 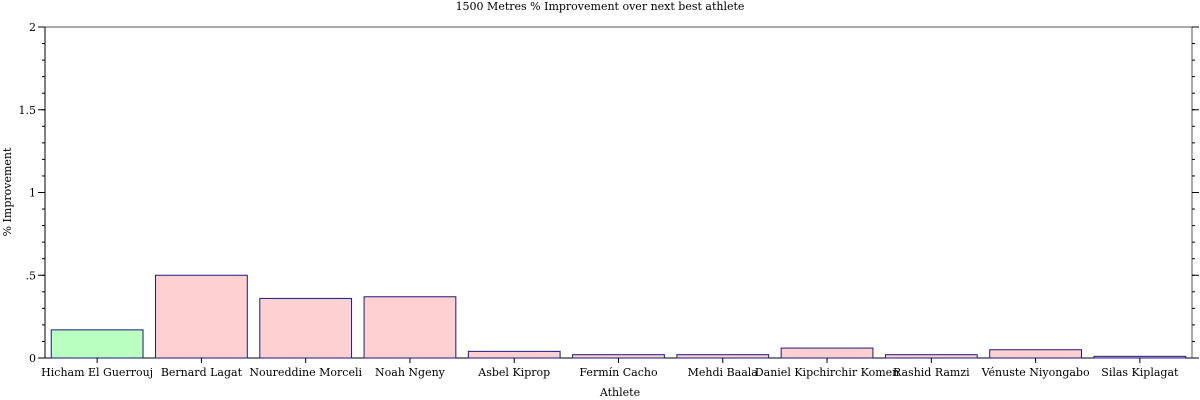 I want to click on x-tick-label: Hicham El Guerrouj, so click(x=97, y=372).